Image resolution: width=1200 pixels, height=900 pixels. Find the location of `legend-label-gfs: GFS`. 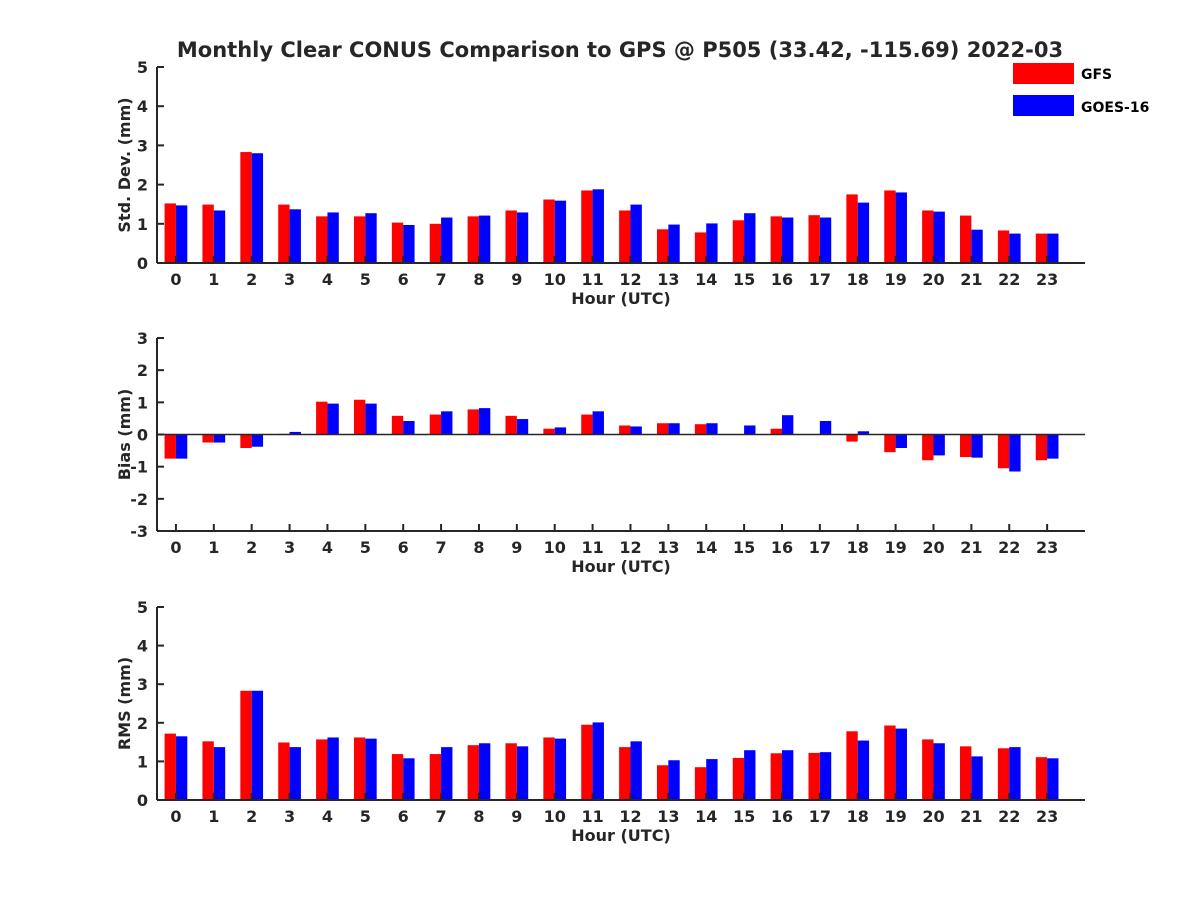

legend-label-gfs: GFS is located at coordinates (1096, 75).